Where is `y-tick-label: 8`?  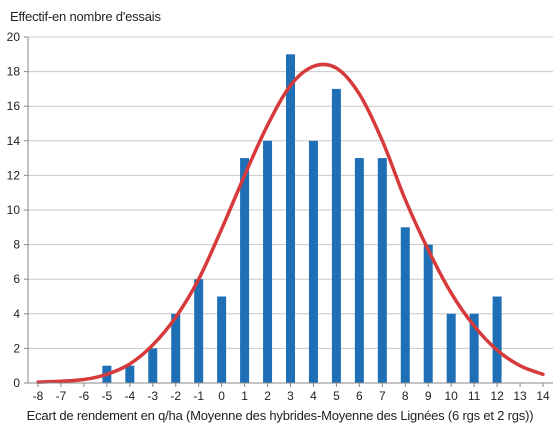 y-tick-label: 8 is located at coordinates (16, 245).